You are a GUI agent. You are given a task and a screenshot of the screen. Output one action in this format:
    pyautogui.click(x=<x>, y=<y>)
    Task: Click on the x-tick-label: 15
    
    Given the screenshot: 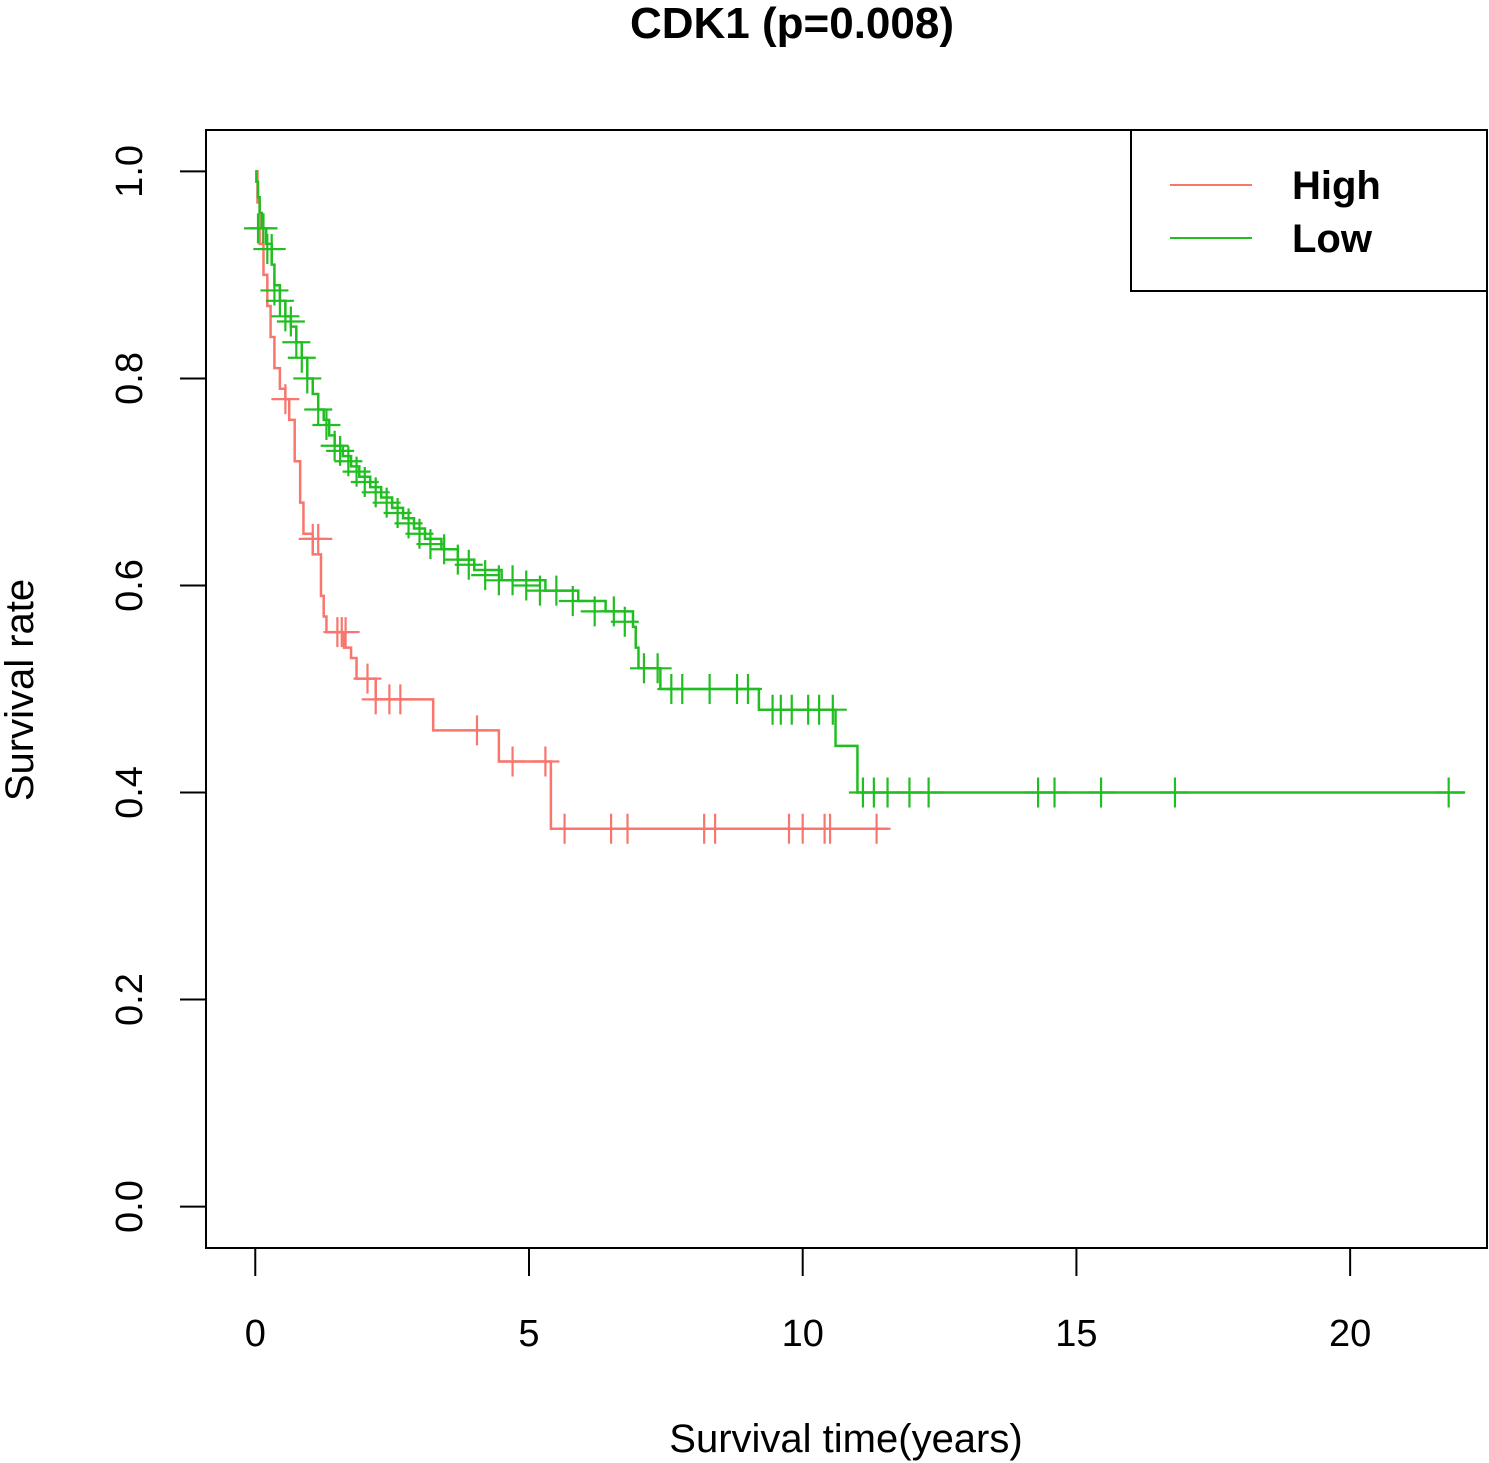 What is the action you would take?
    pyautogui.click(x=1076, y=1334)
    